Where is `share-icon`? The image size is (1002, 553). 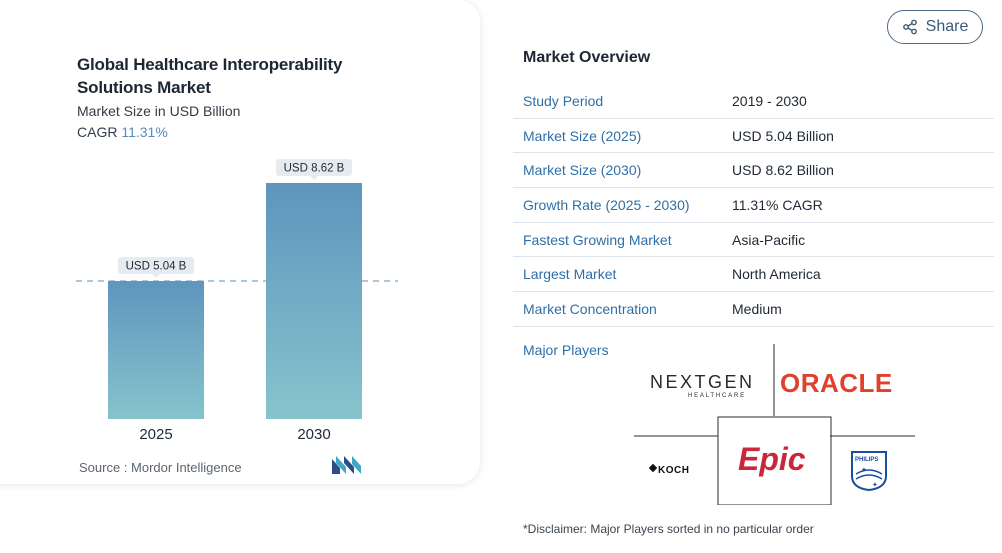 share-icon is located at coordinates (909, 27).